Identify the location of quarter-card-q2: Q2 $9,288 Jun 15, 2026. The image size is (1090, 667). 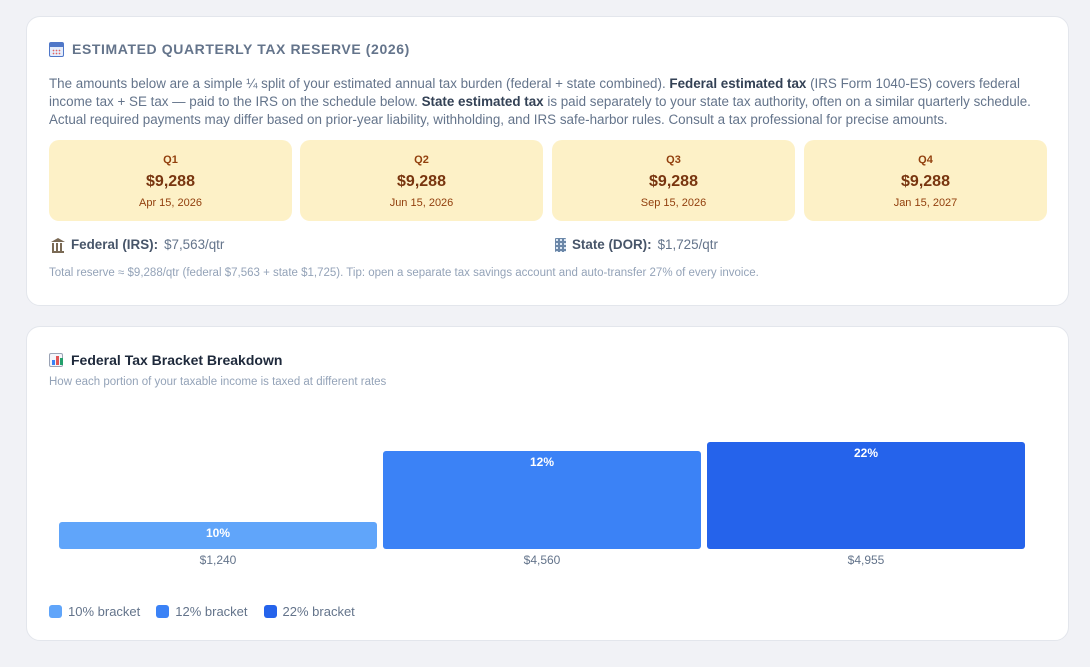
(421, 180).